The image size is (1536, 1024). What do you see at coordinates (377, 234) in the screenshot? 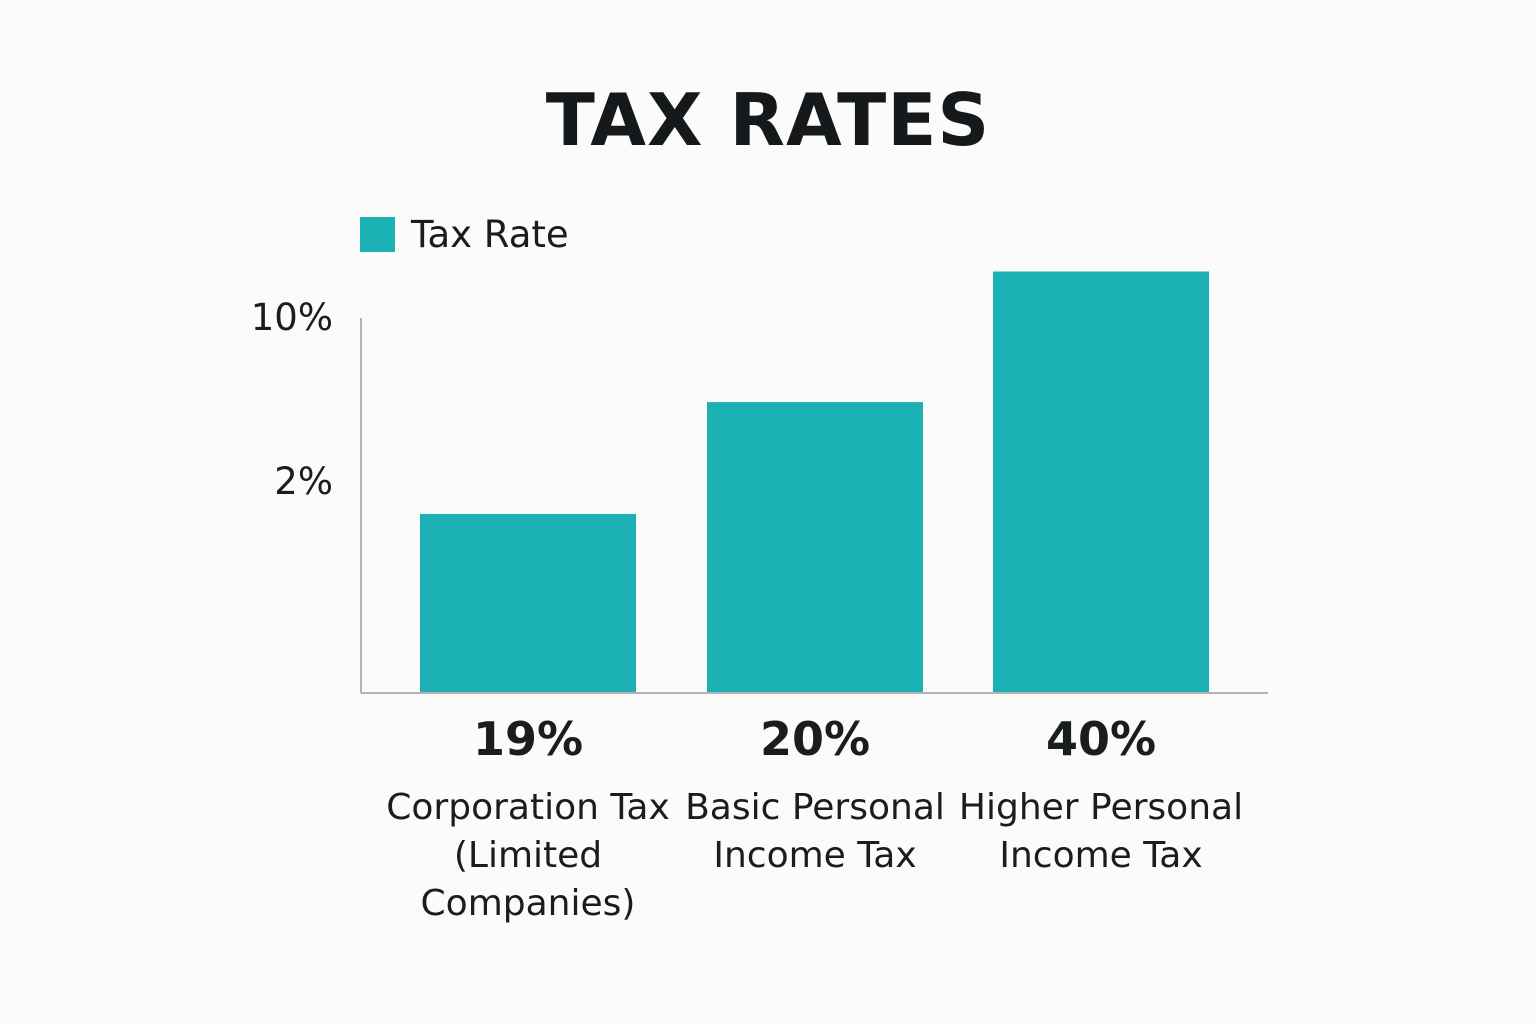
I see `legend-swatch` at bounding box center [377, 234].